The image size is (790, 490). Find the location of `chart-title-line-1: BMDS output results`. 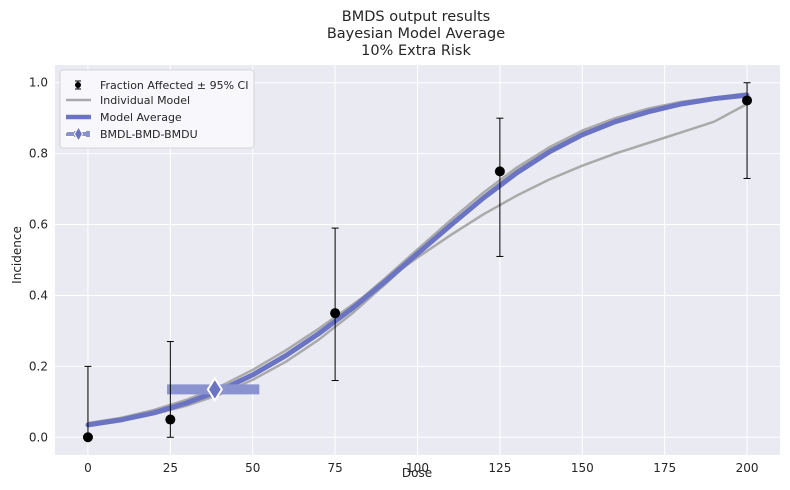

chart-title-line-1: BMDS output results is located at coordinates (416, 17).